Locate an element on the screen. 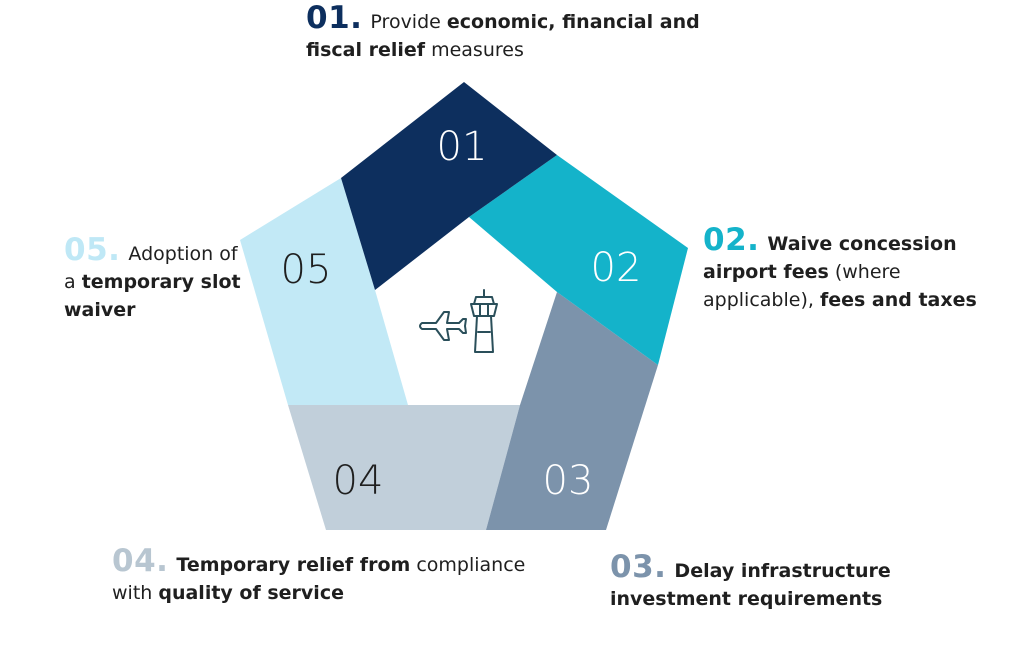  segment-label-03: 03 is located at coordinates (568, 481).